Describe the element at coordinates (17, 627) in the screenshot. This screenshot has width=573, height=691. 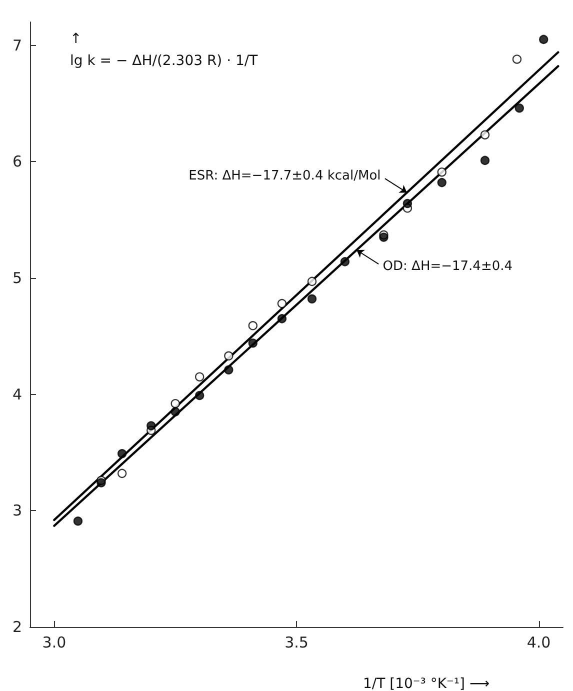
I see `y-tick-label: 2` at that location.